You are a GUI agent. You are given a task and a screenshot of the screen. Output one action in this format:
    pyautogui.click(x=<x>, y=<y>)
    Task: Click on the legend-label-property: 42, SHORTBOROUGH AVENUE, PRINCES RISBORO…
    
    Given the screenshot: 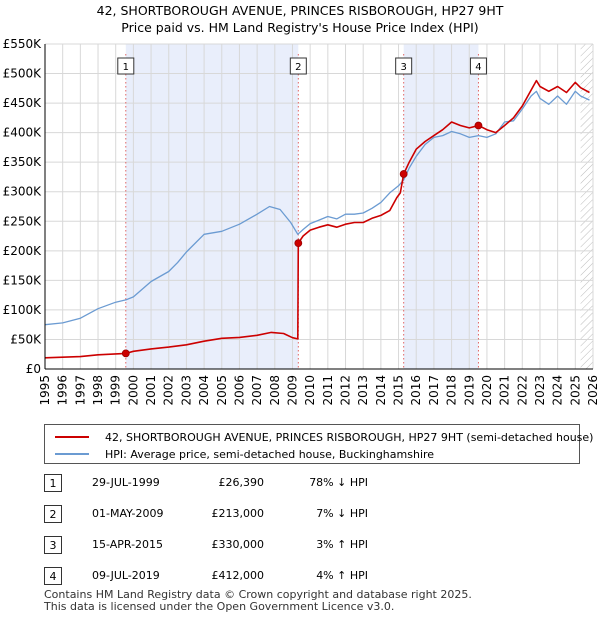 What is the action you would take?
    pyautogui.click(x=349, y=437)
    